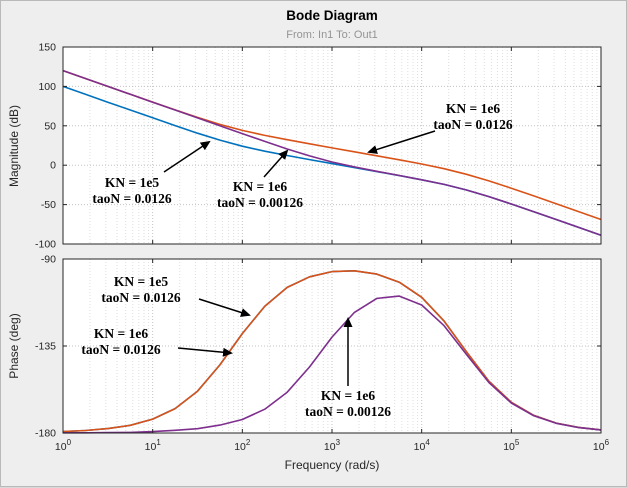  Describe the element at coordinates (14, 345) in the screenshot. I see `y-axis-label-phase: Phase (deg)` at that location.